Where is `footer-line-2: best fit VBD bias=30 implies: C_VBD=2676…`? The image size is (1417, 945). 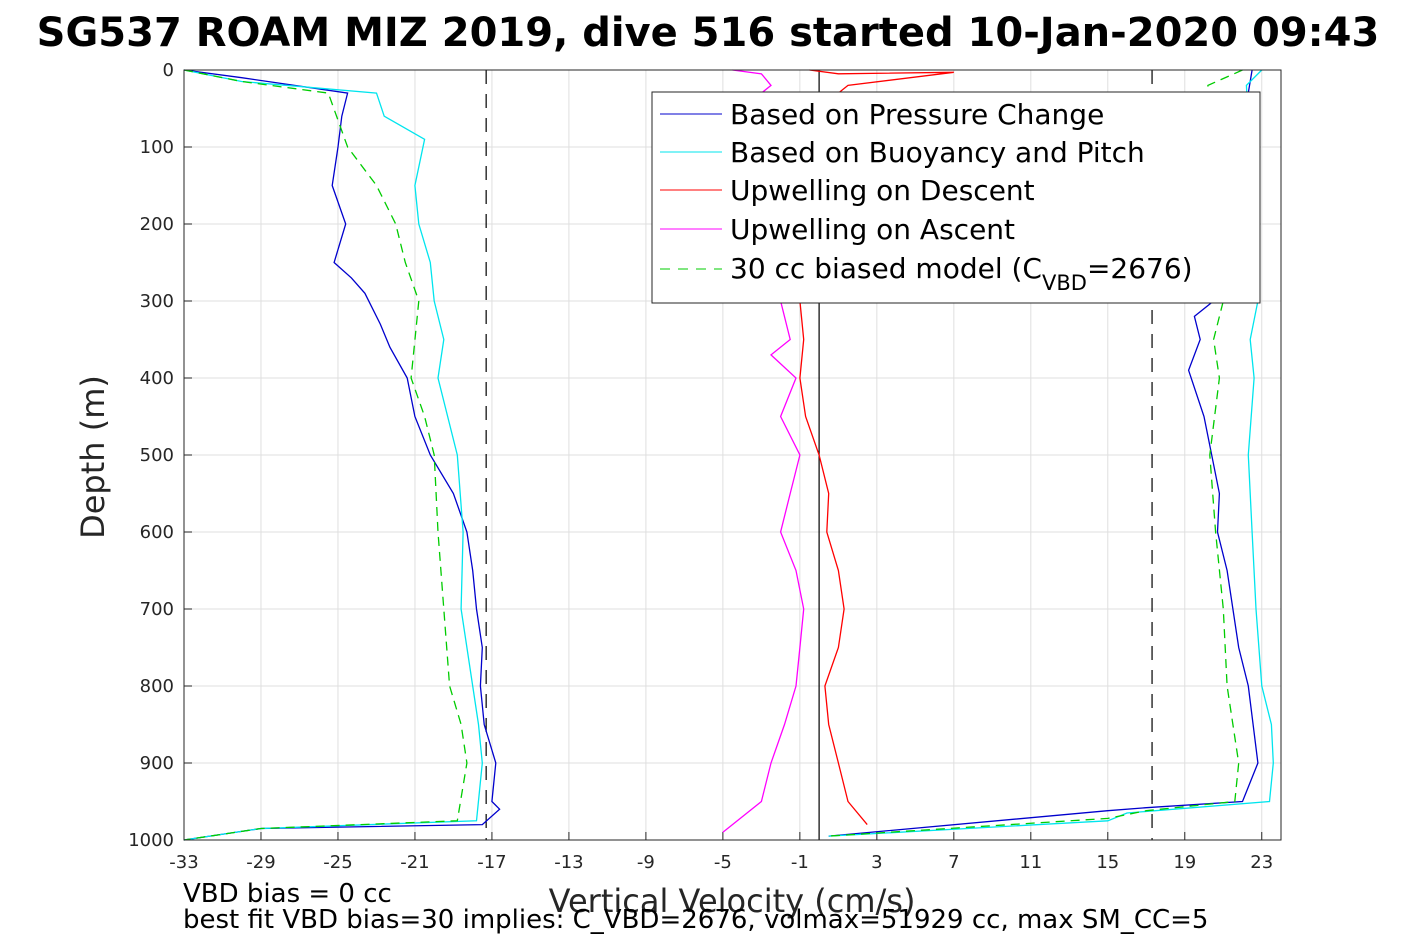 footer-line-2: best fit VBD bias=30 implies: C_VBD=2676… is located at coordinates (695, 920).